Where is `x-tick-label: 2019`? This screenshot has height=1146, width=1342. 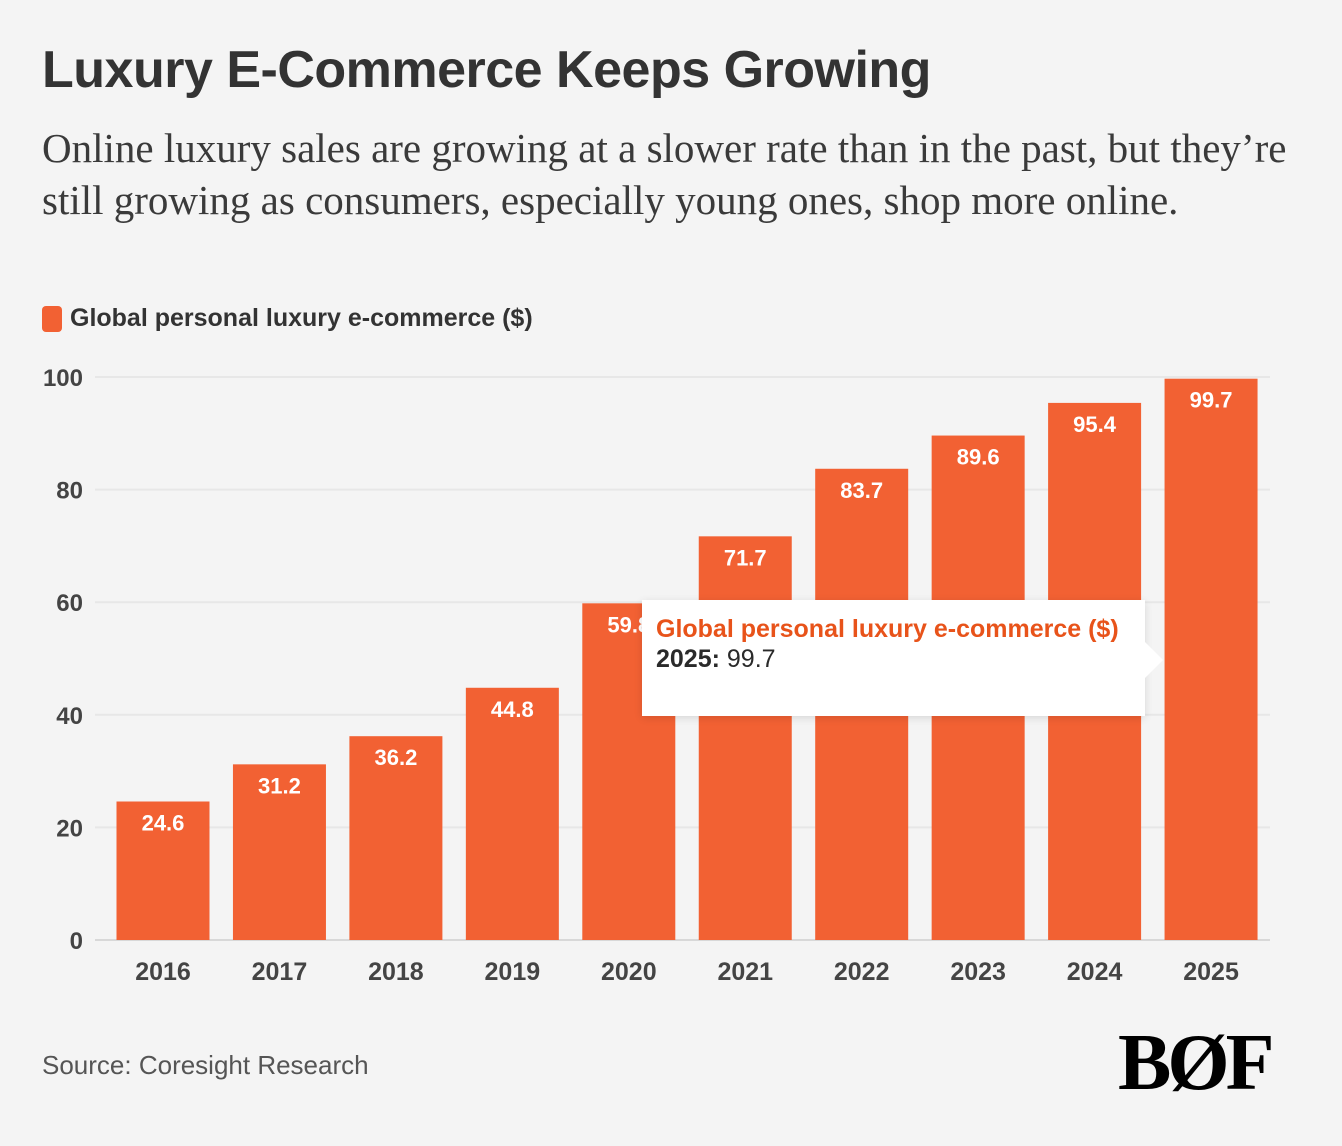
x-tick-label: 2019 is located at coordinates (513, 972).